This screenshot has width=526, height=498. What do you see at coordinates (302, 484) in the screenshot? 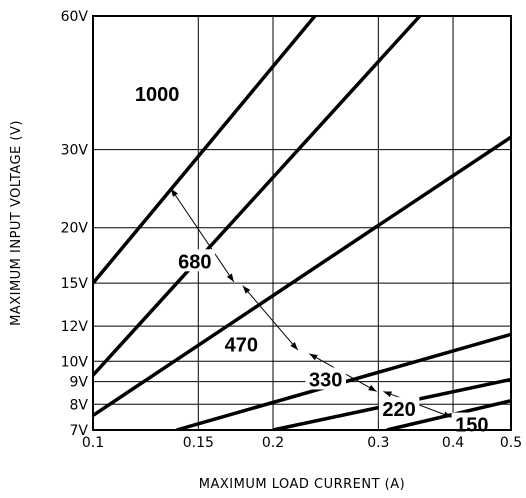
I see `x-axis-title: MAXIMUM LOAD CURRENT (A)` at bounding box center [302, 484].